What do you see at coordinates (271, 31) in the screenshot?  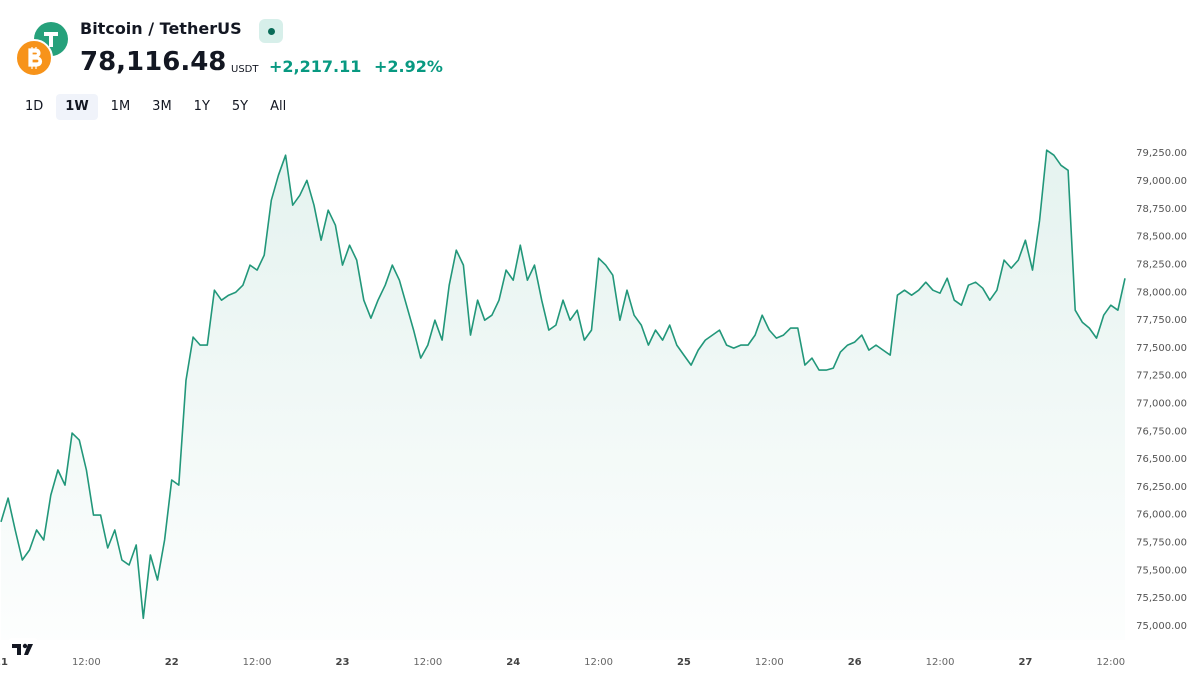 I see `market-status` at bounding box center [271, 31].